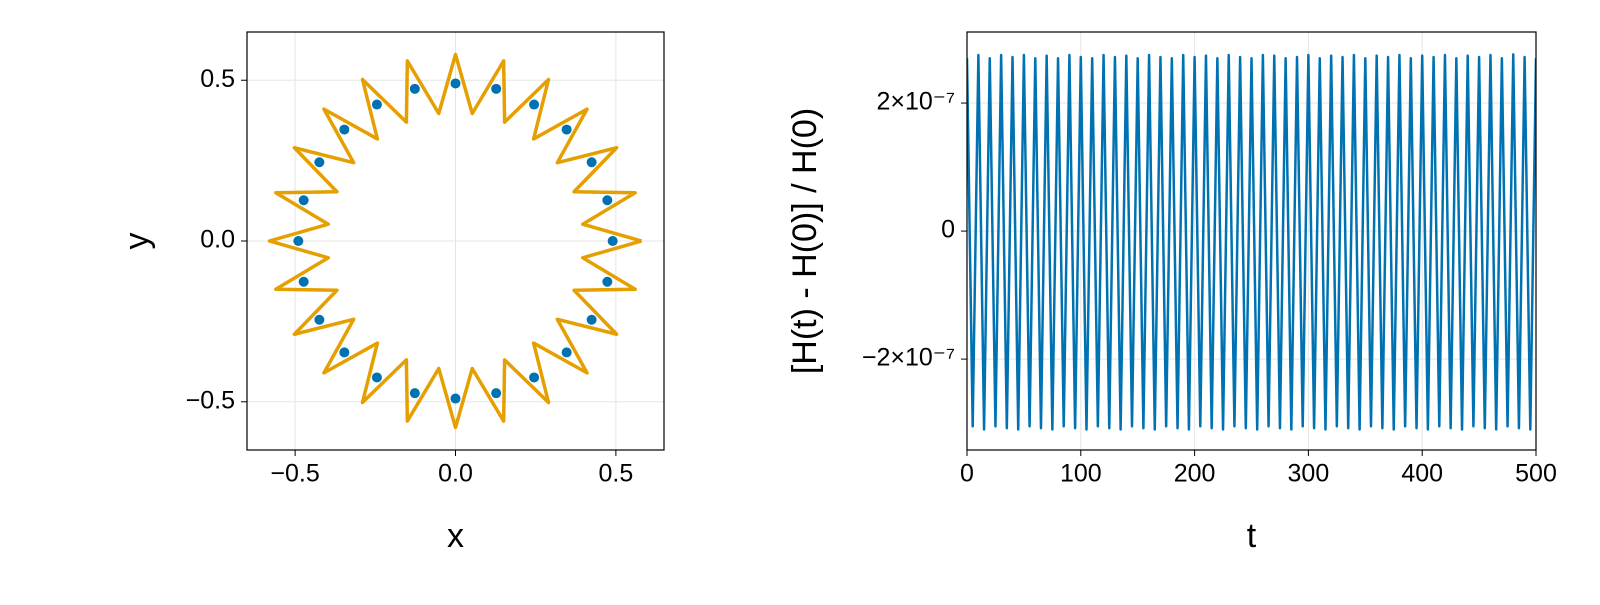 This screenshot has height=605, width=1600. I want to click on y-axis-label: [H(t) - H(0)] / H(0), so click(805, 241).